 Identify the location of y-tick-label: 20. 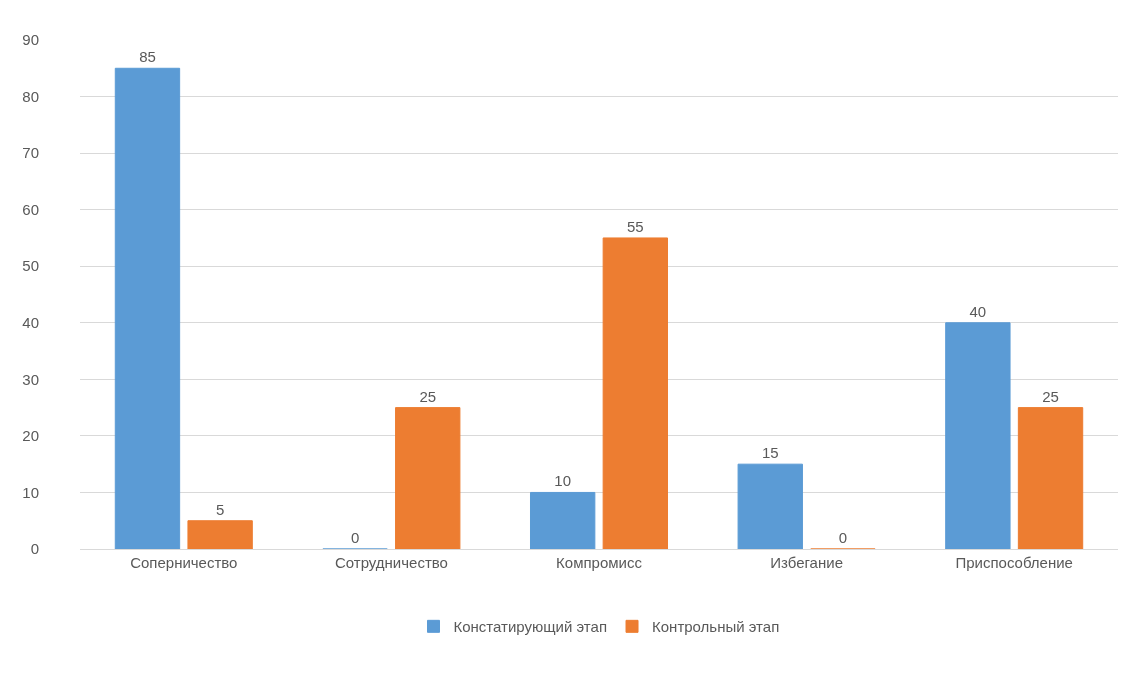
(30, 436).